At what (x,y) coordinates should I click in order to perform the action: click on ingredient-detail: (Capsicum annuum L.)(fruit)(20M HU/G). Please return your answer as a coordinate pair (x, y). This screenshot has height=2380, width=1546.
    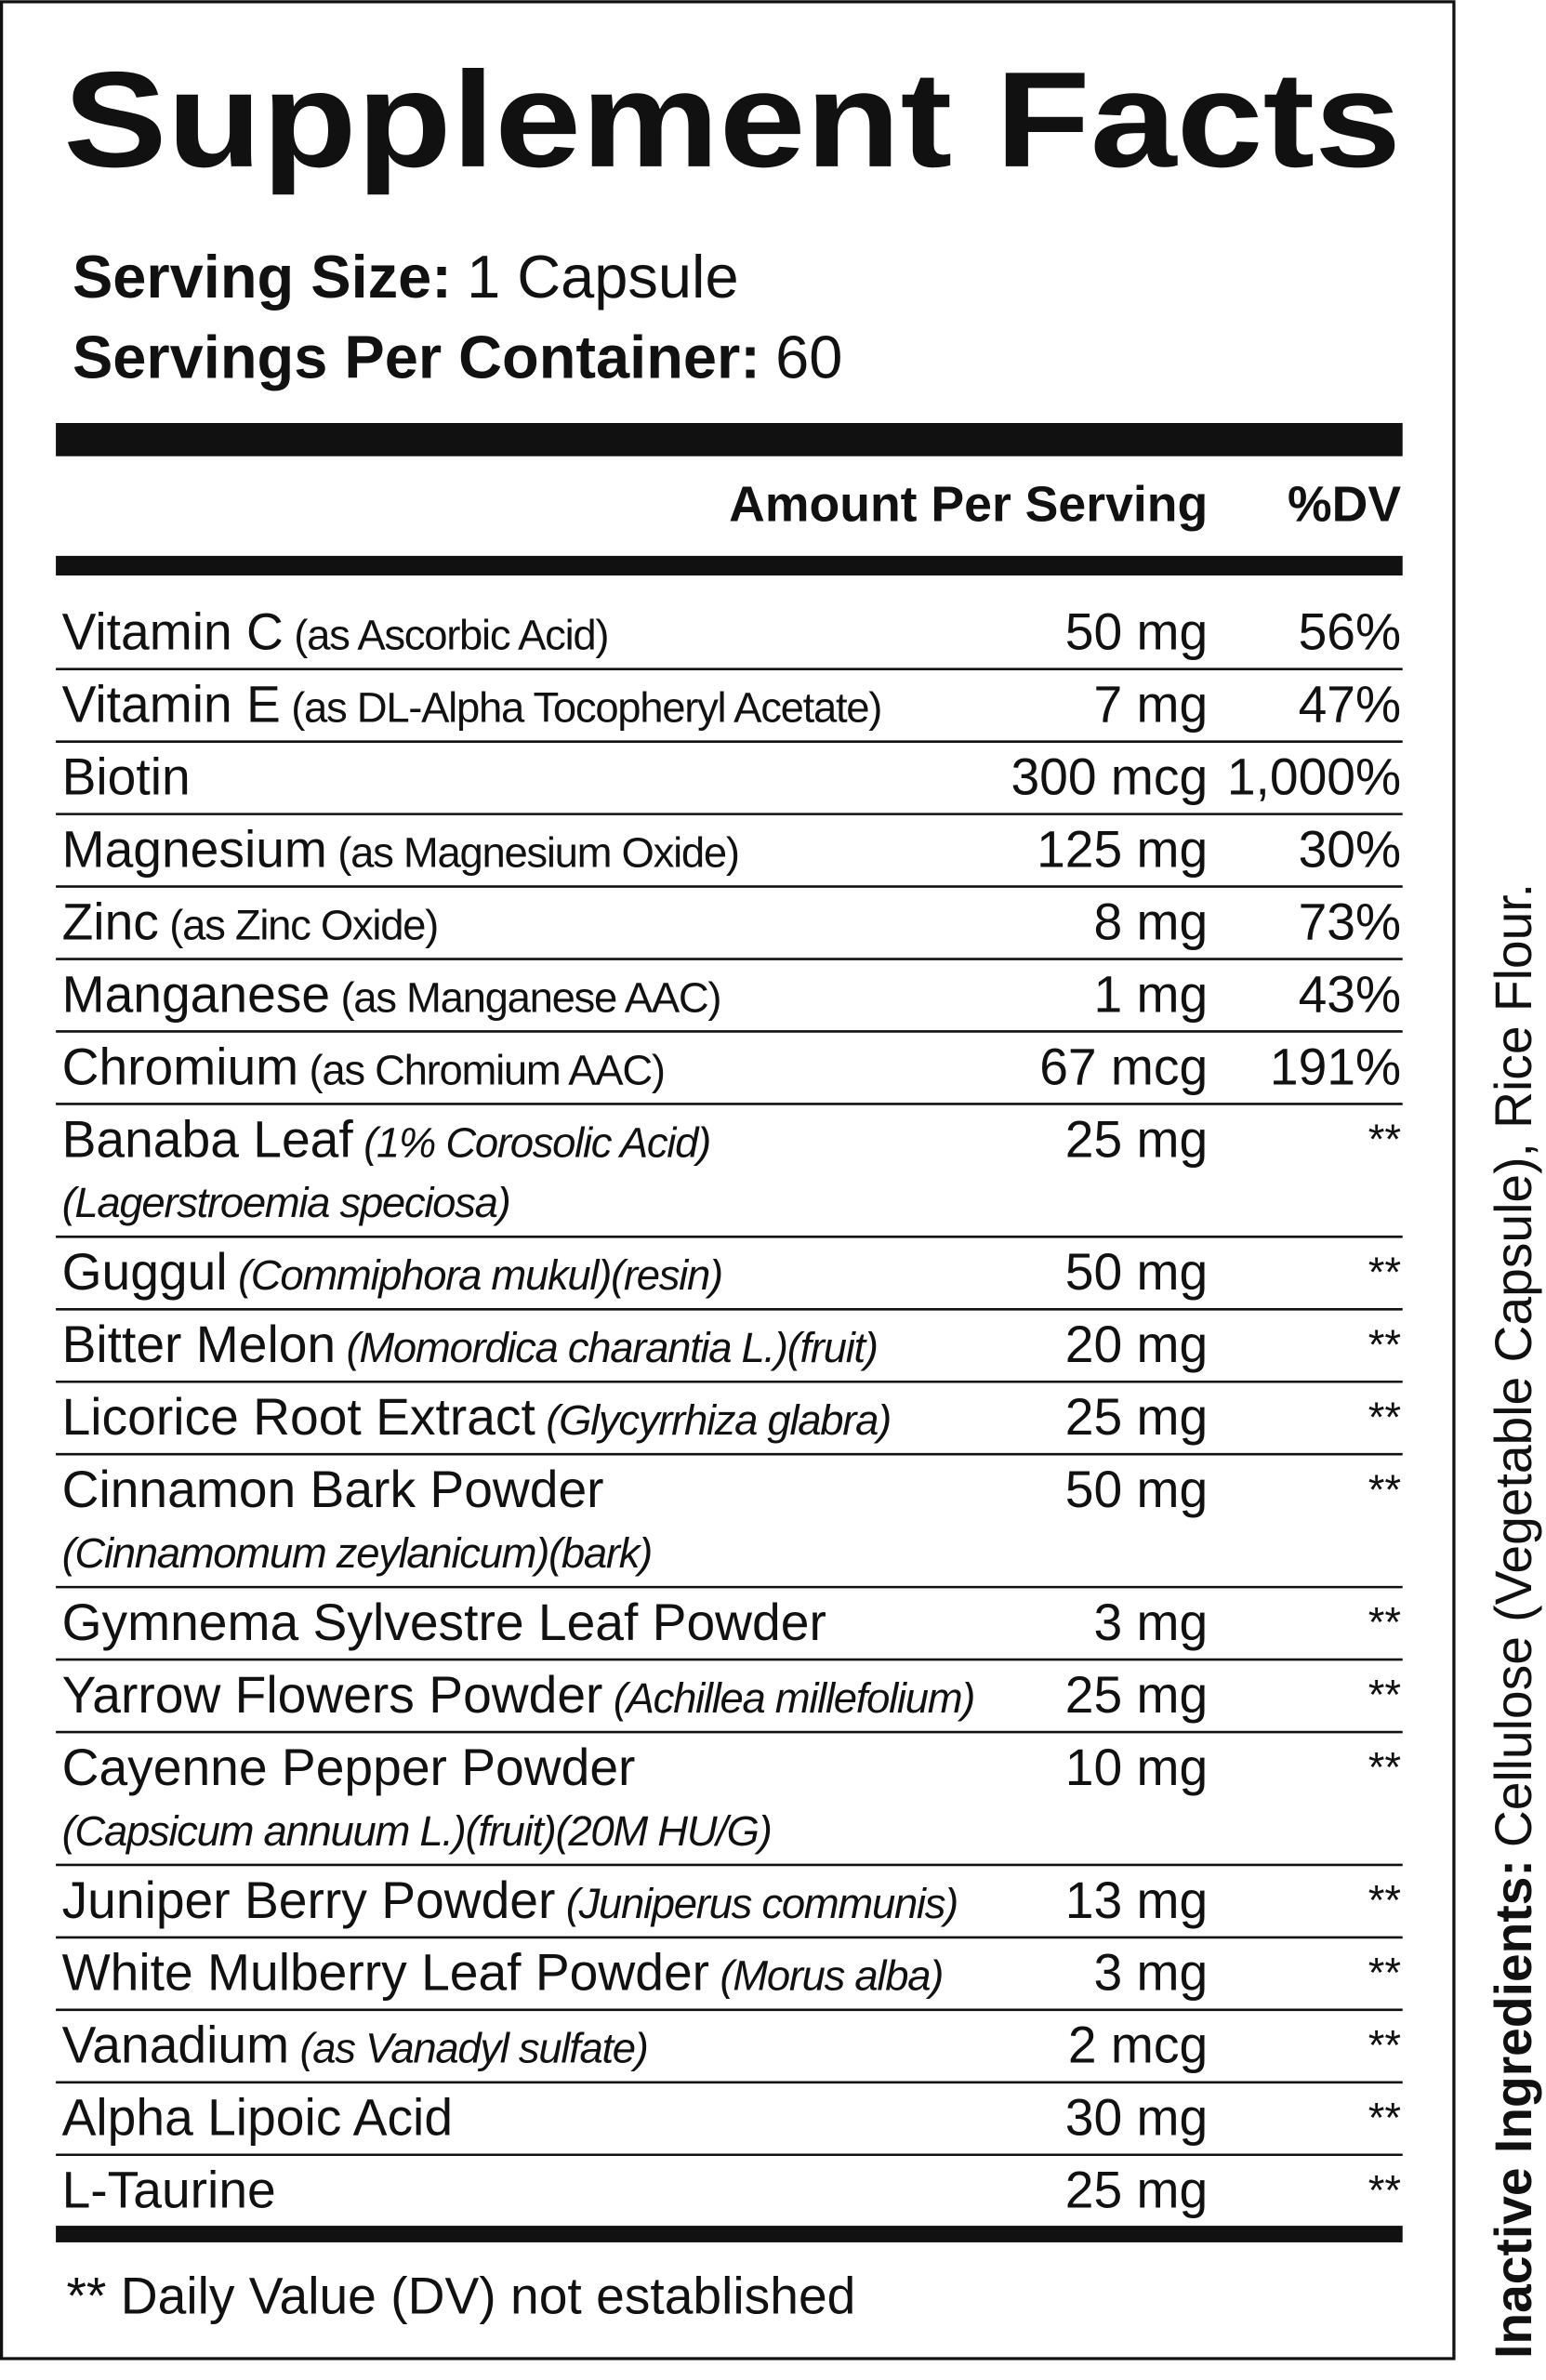
    Looking at the image, I should click on (417, 1831).